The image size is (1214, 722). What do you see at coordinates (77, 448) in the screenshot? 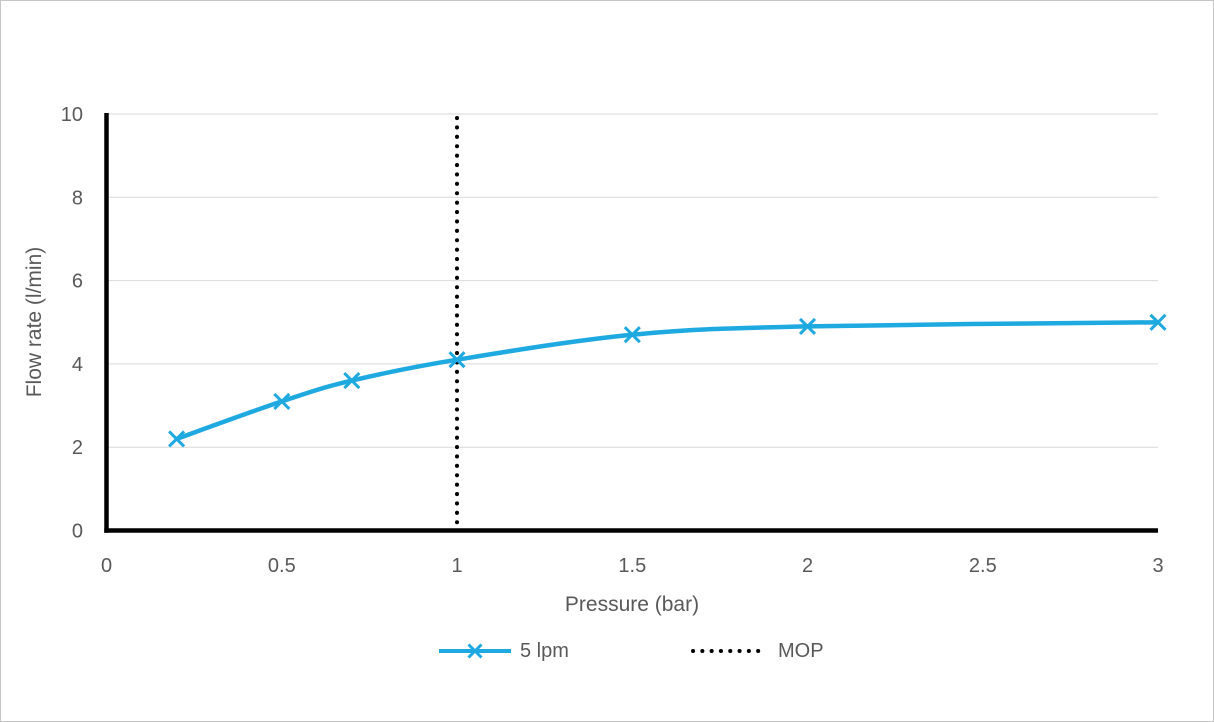
I see `y-tick-label: 2` at bounding box center [77, 448].